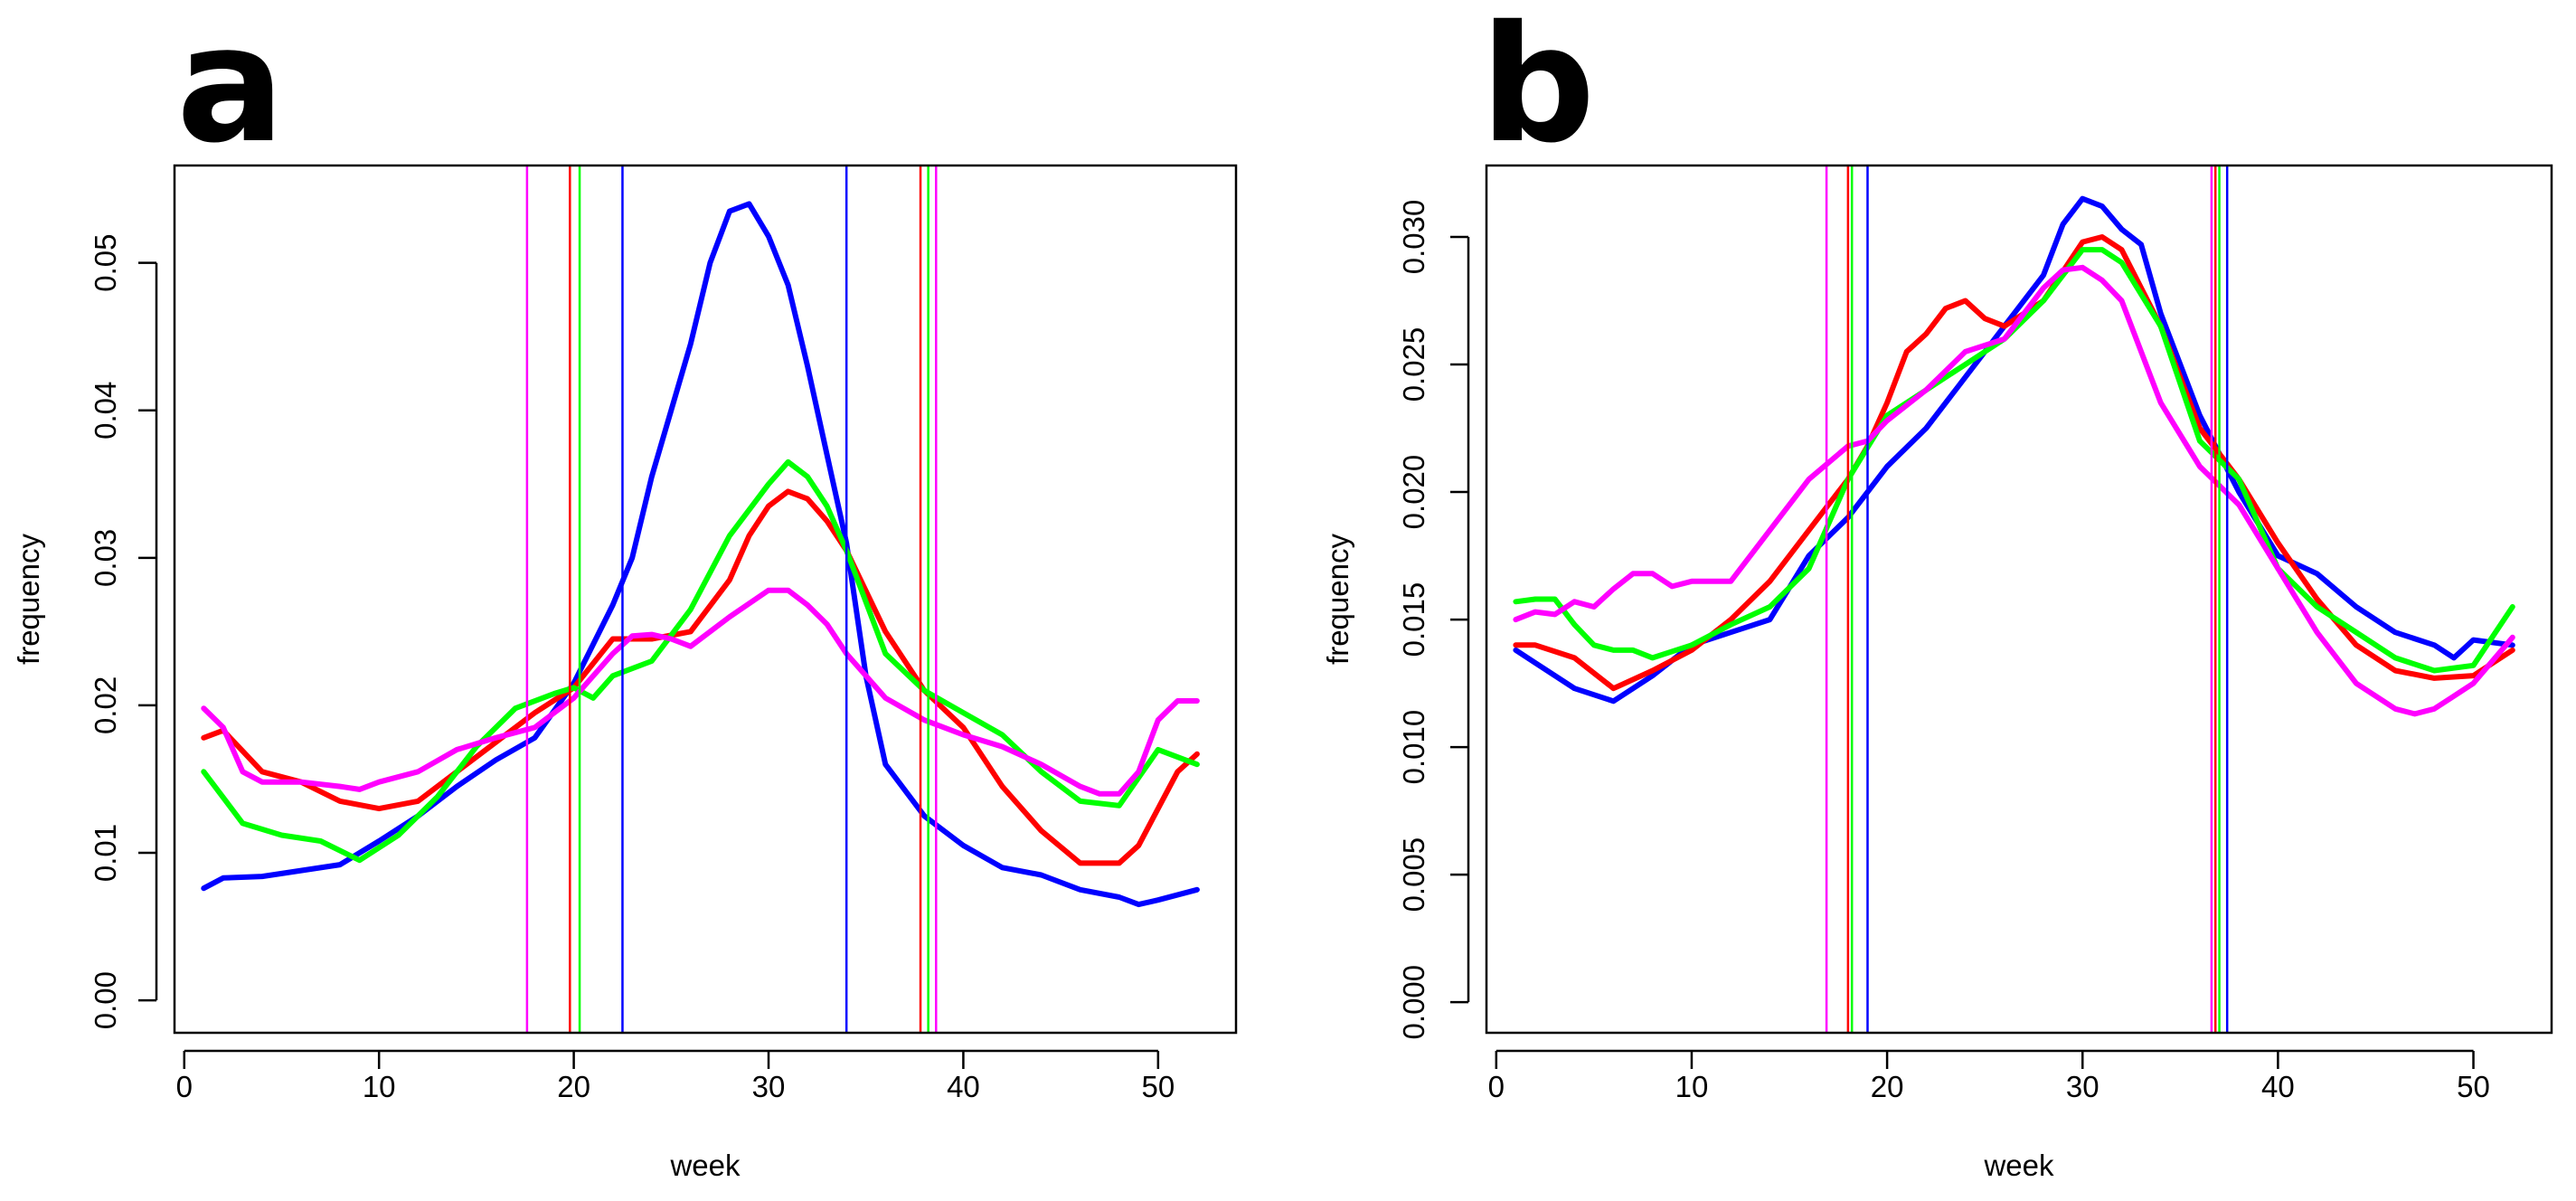  Describe the element at coordinates (705, 1166) in the screenshot. I see `x-axis-title-a: week` at that location.